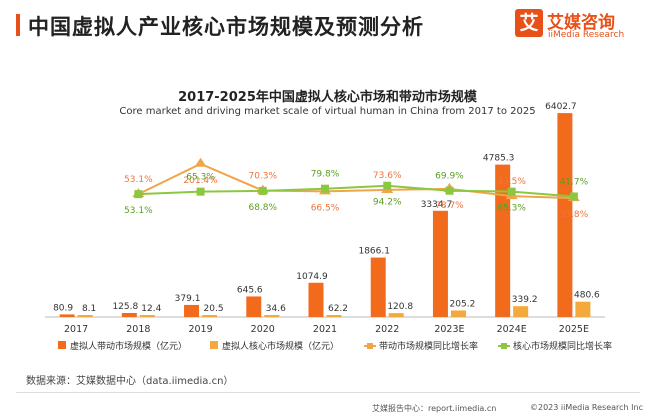 Image resolution: width=655 pixels, height=416 pixels. I want to click on rate-label-driving-2022: 73.6%, so click(387, 176).